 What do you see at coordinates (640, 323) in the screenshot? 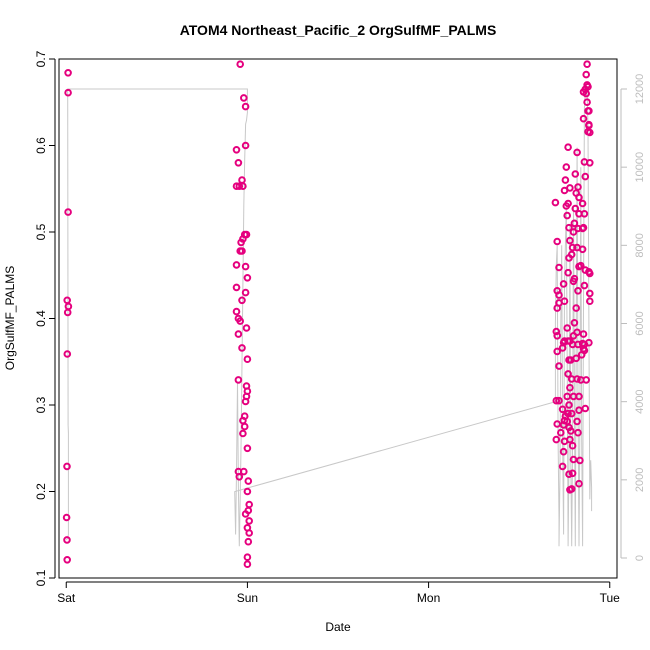
I see `y2-tick-label: 6000` at bounding box center [640, 323].